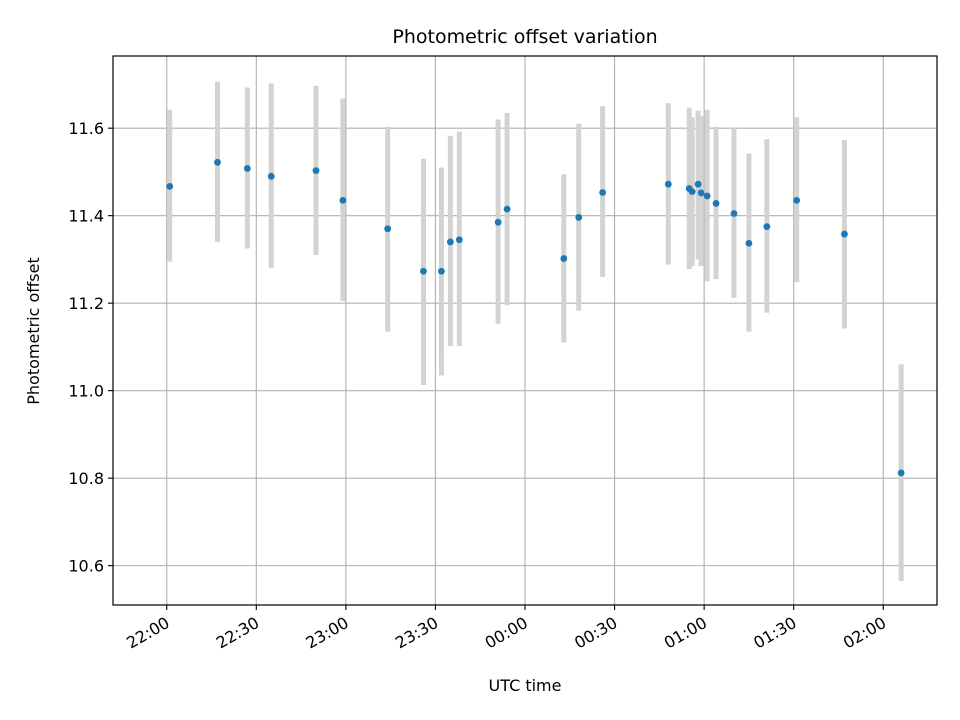  I want to click on y-tick-label: 10.8, so click(86, 478).